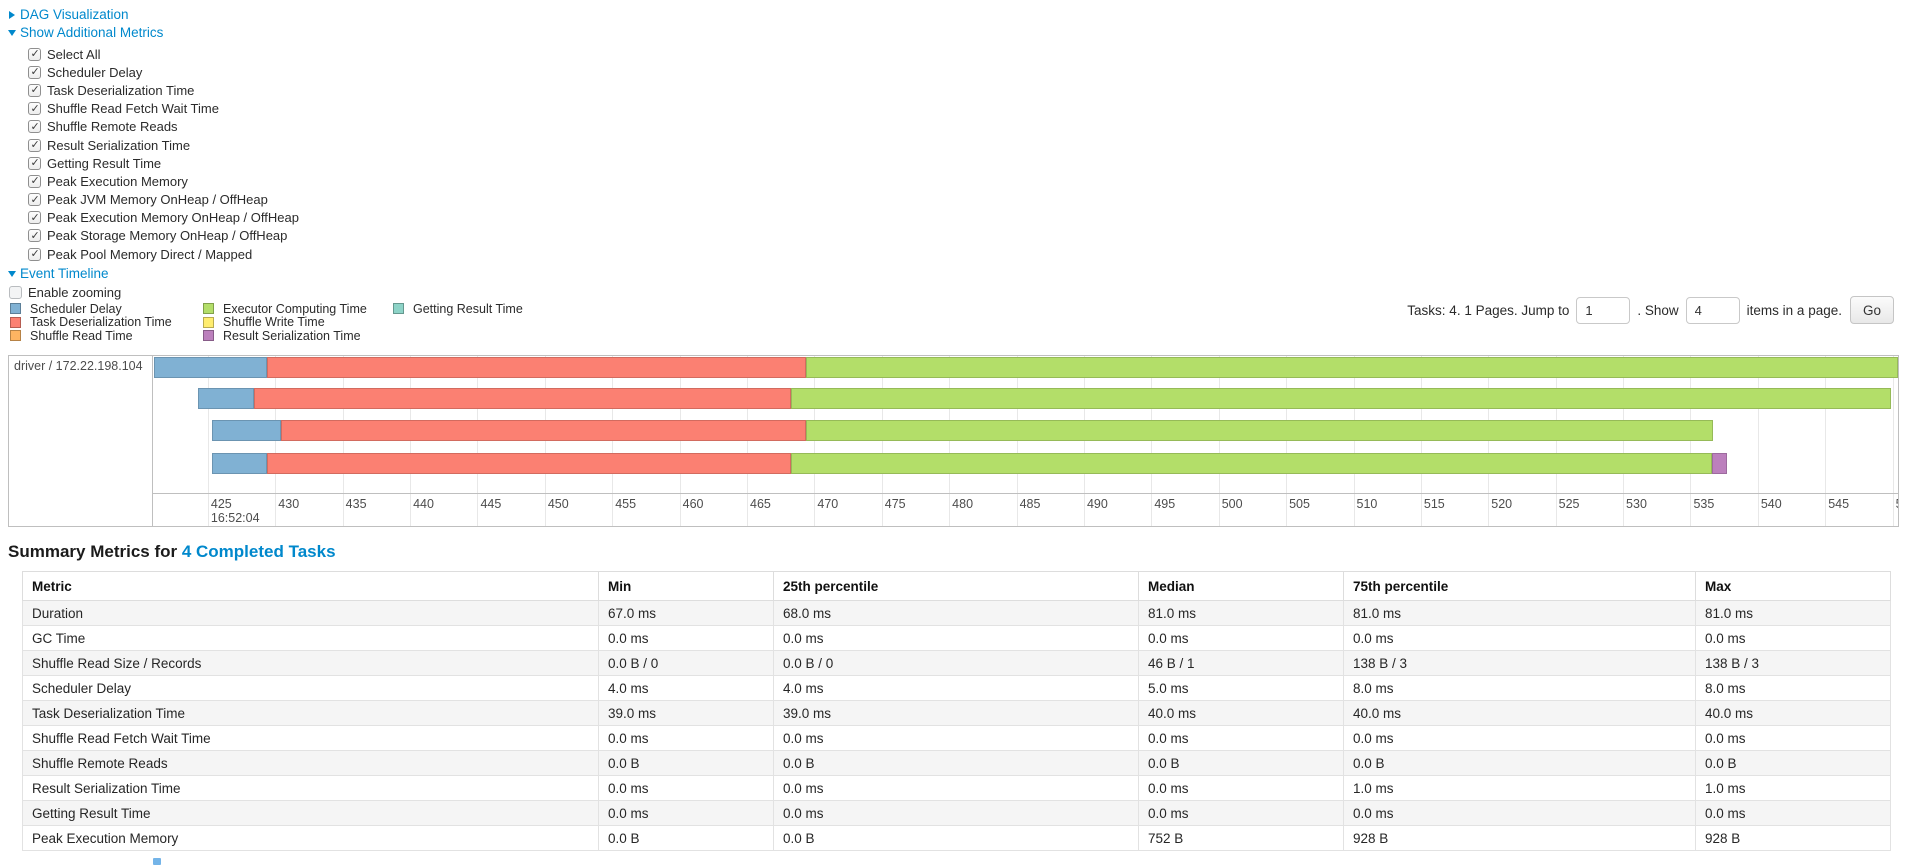 This screenshot has height=865, width=1907. I want to click on items-per-page-input, so click(1712, 310).